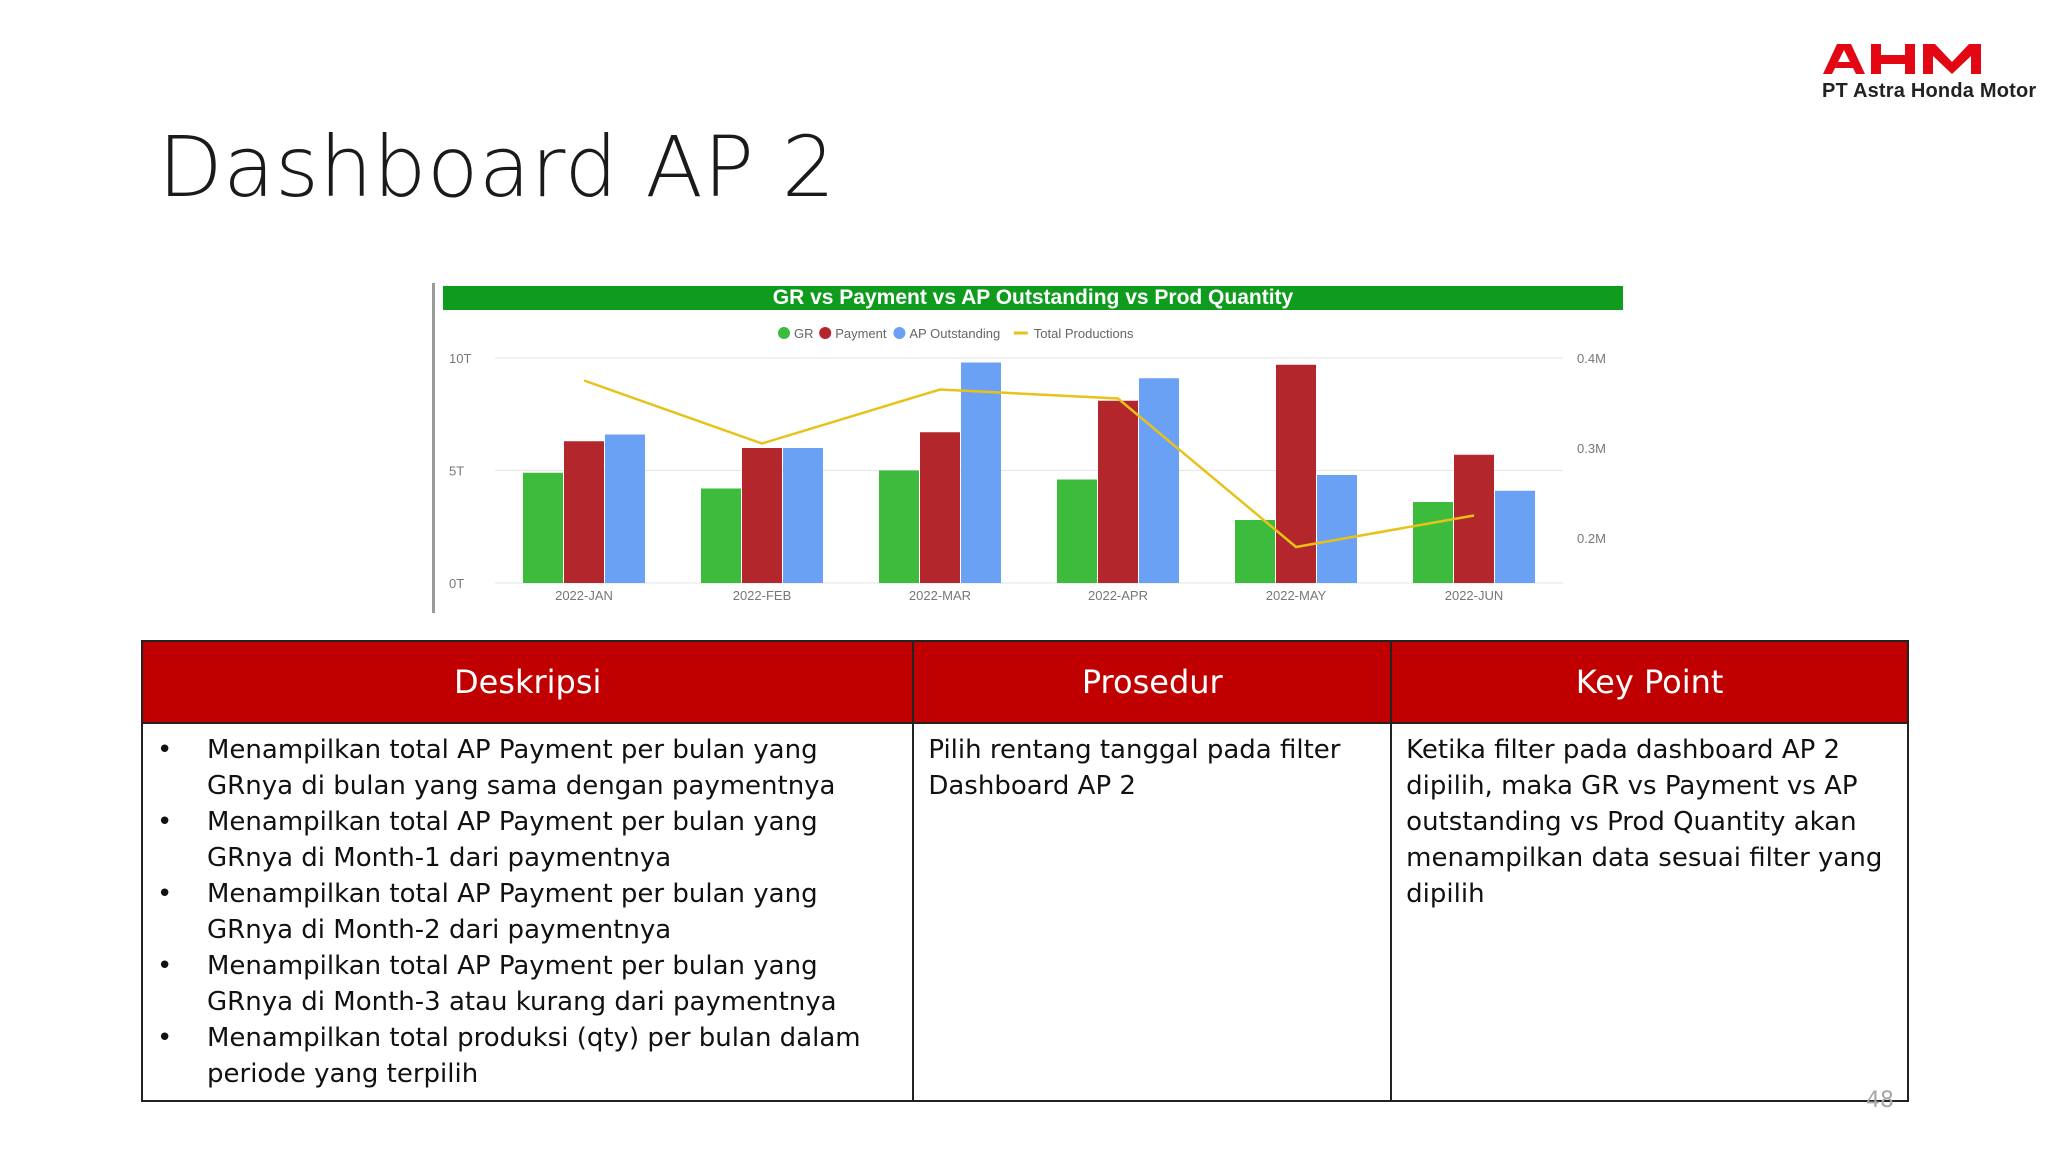 The height and width of the screenshot is (1152, 2048). I want to click on x-tick-label: 2022-JUN, so click(1474, 595).